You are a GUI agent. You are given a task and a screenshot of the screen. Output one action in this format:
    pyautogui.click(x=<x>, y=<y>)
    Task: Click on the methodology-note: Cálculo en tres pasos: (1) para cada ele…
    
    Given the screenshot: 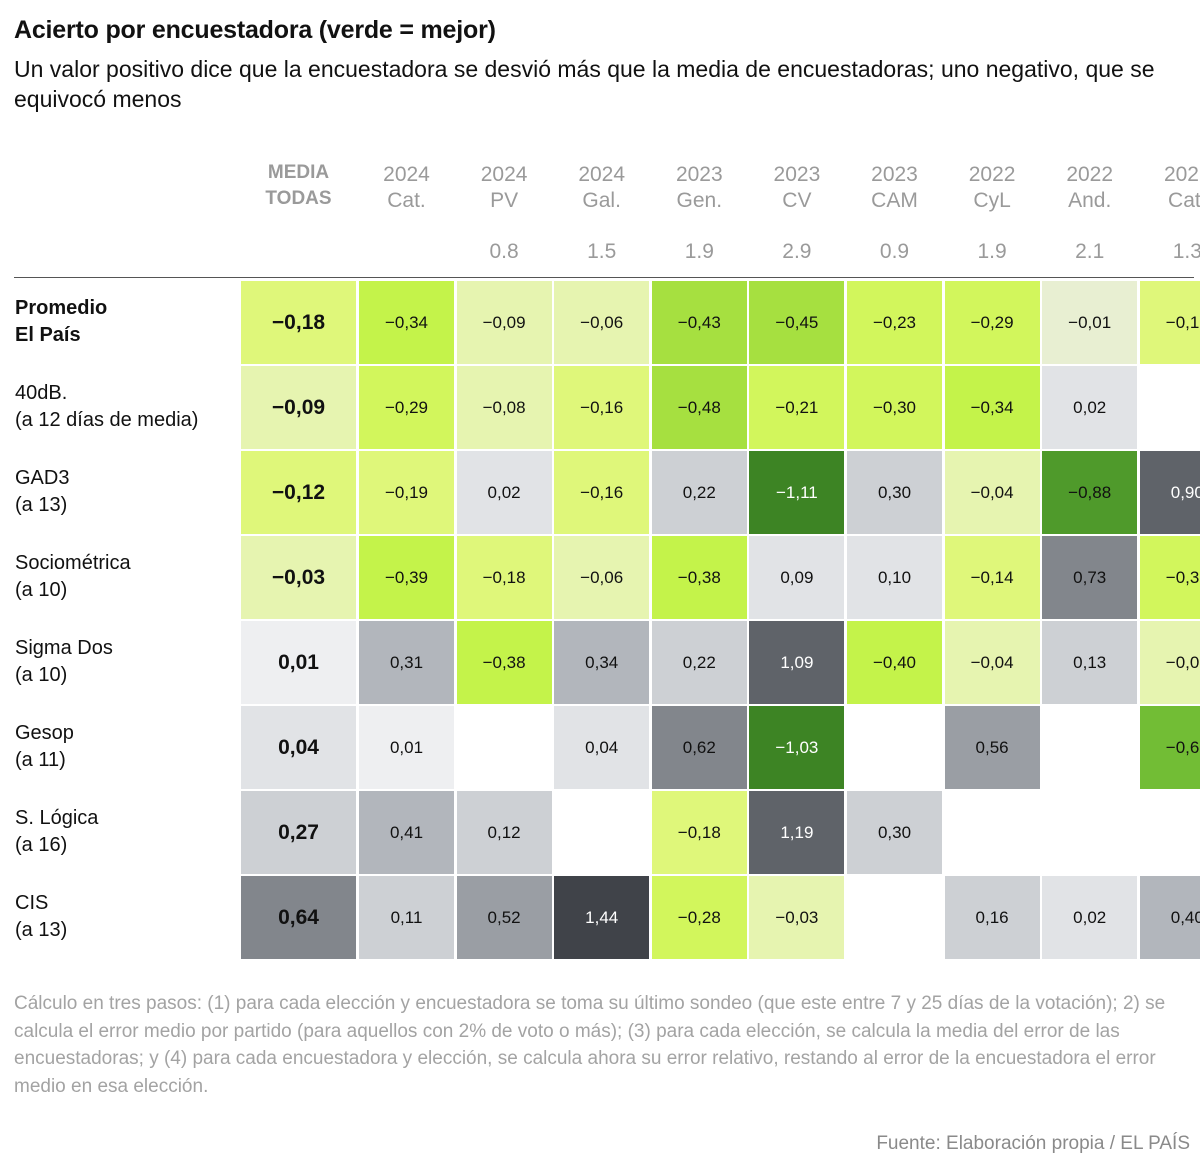 What is the action you would take?
    pyautogui.click(x=590, y=1045)
    